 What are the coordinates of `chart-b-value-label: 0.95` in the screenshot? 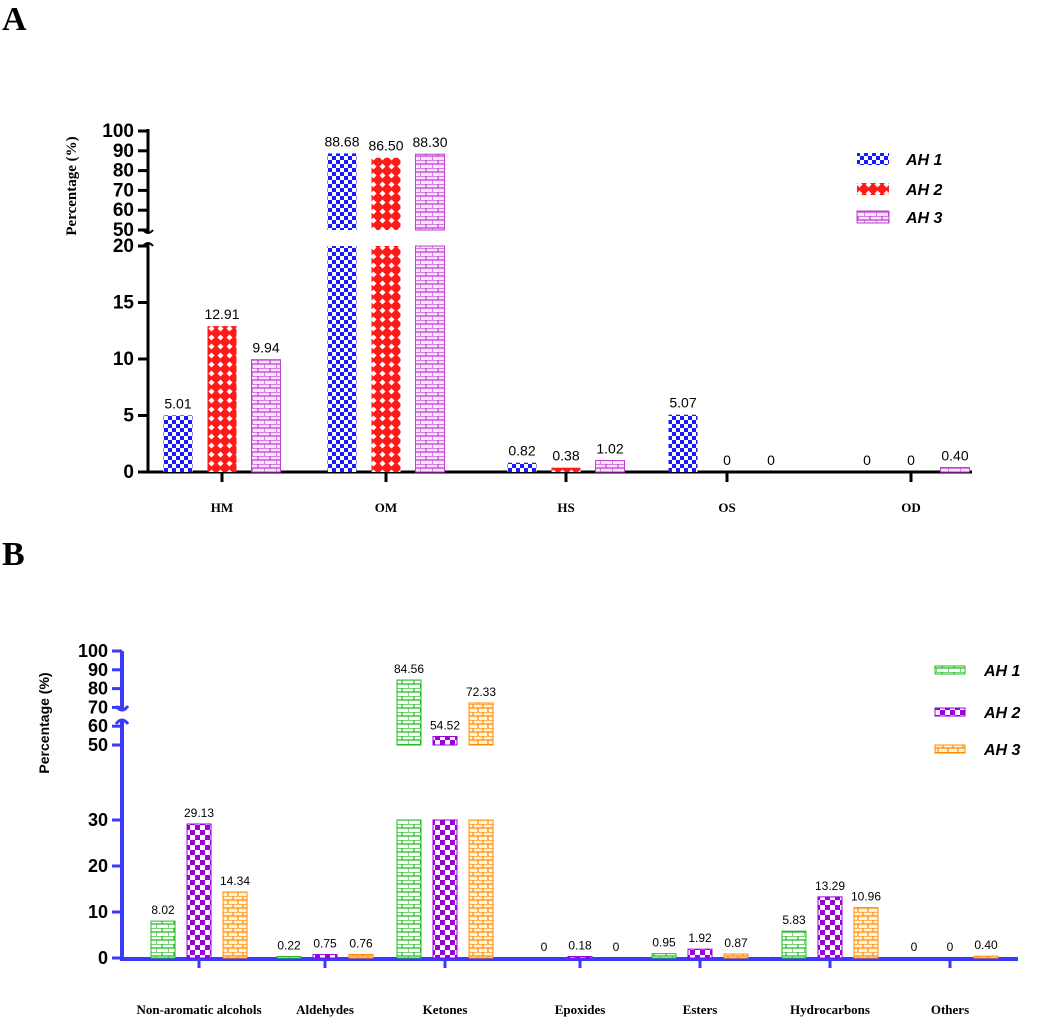 It's located at (664, 943).